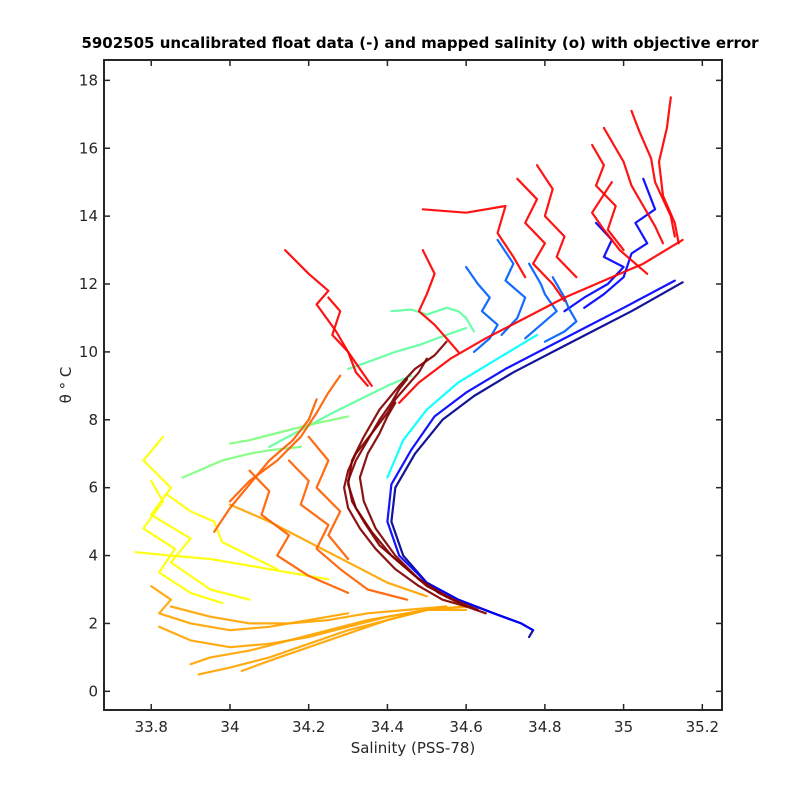 This screenshot has height=800, width=800. What do you see at coordinates (387, 727) in the screenshot?
I see `x-tick-label: 34.4` at bounding box center [387, 727].